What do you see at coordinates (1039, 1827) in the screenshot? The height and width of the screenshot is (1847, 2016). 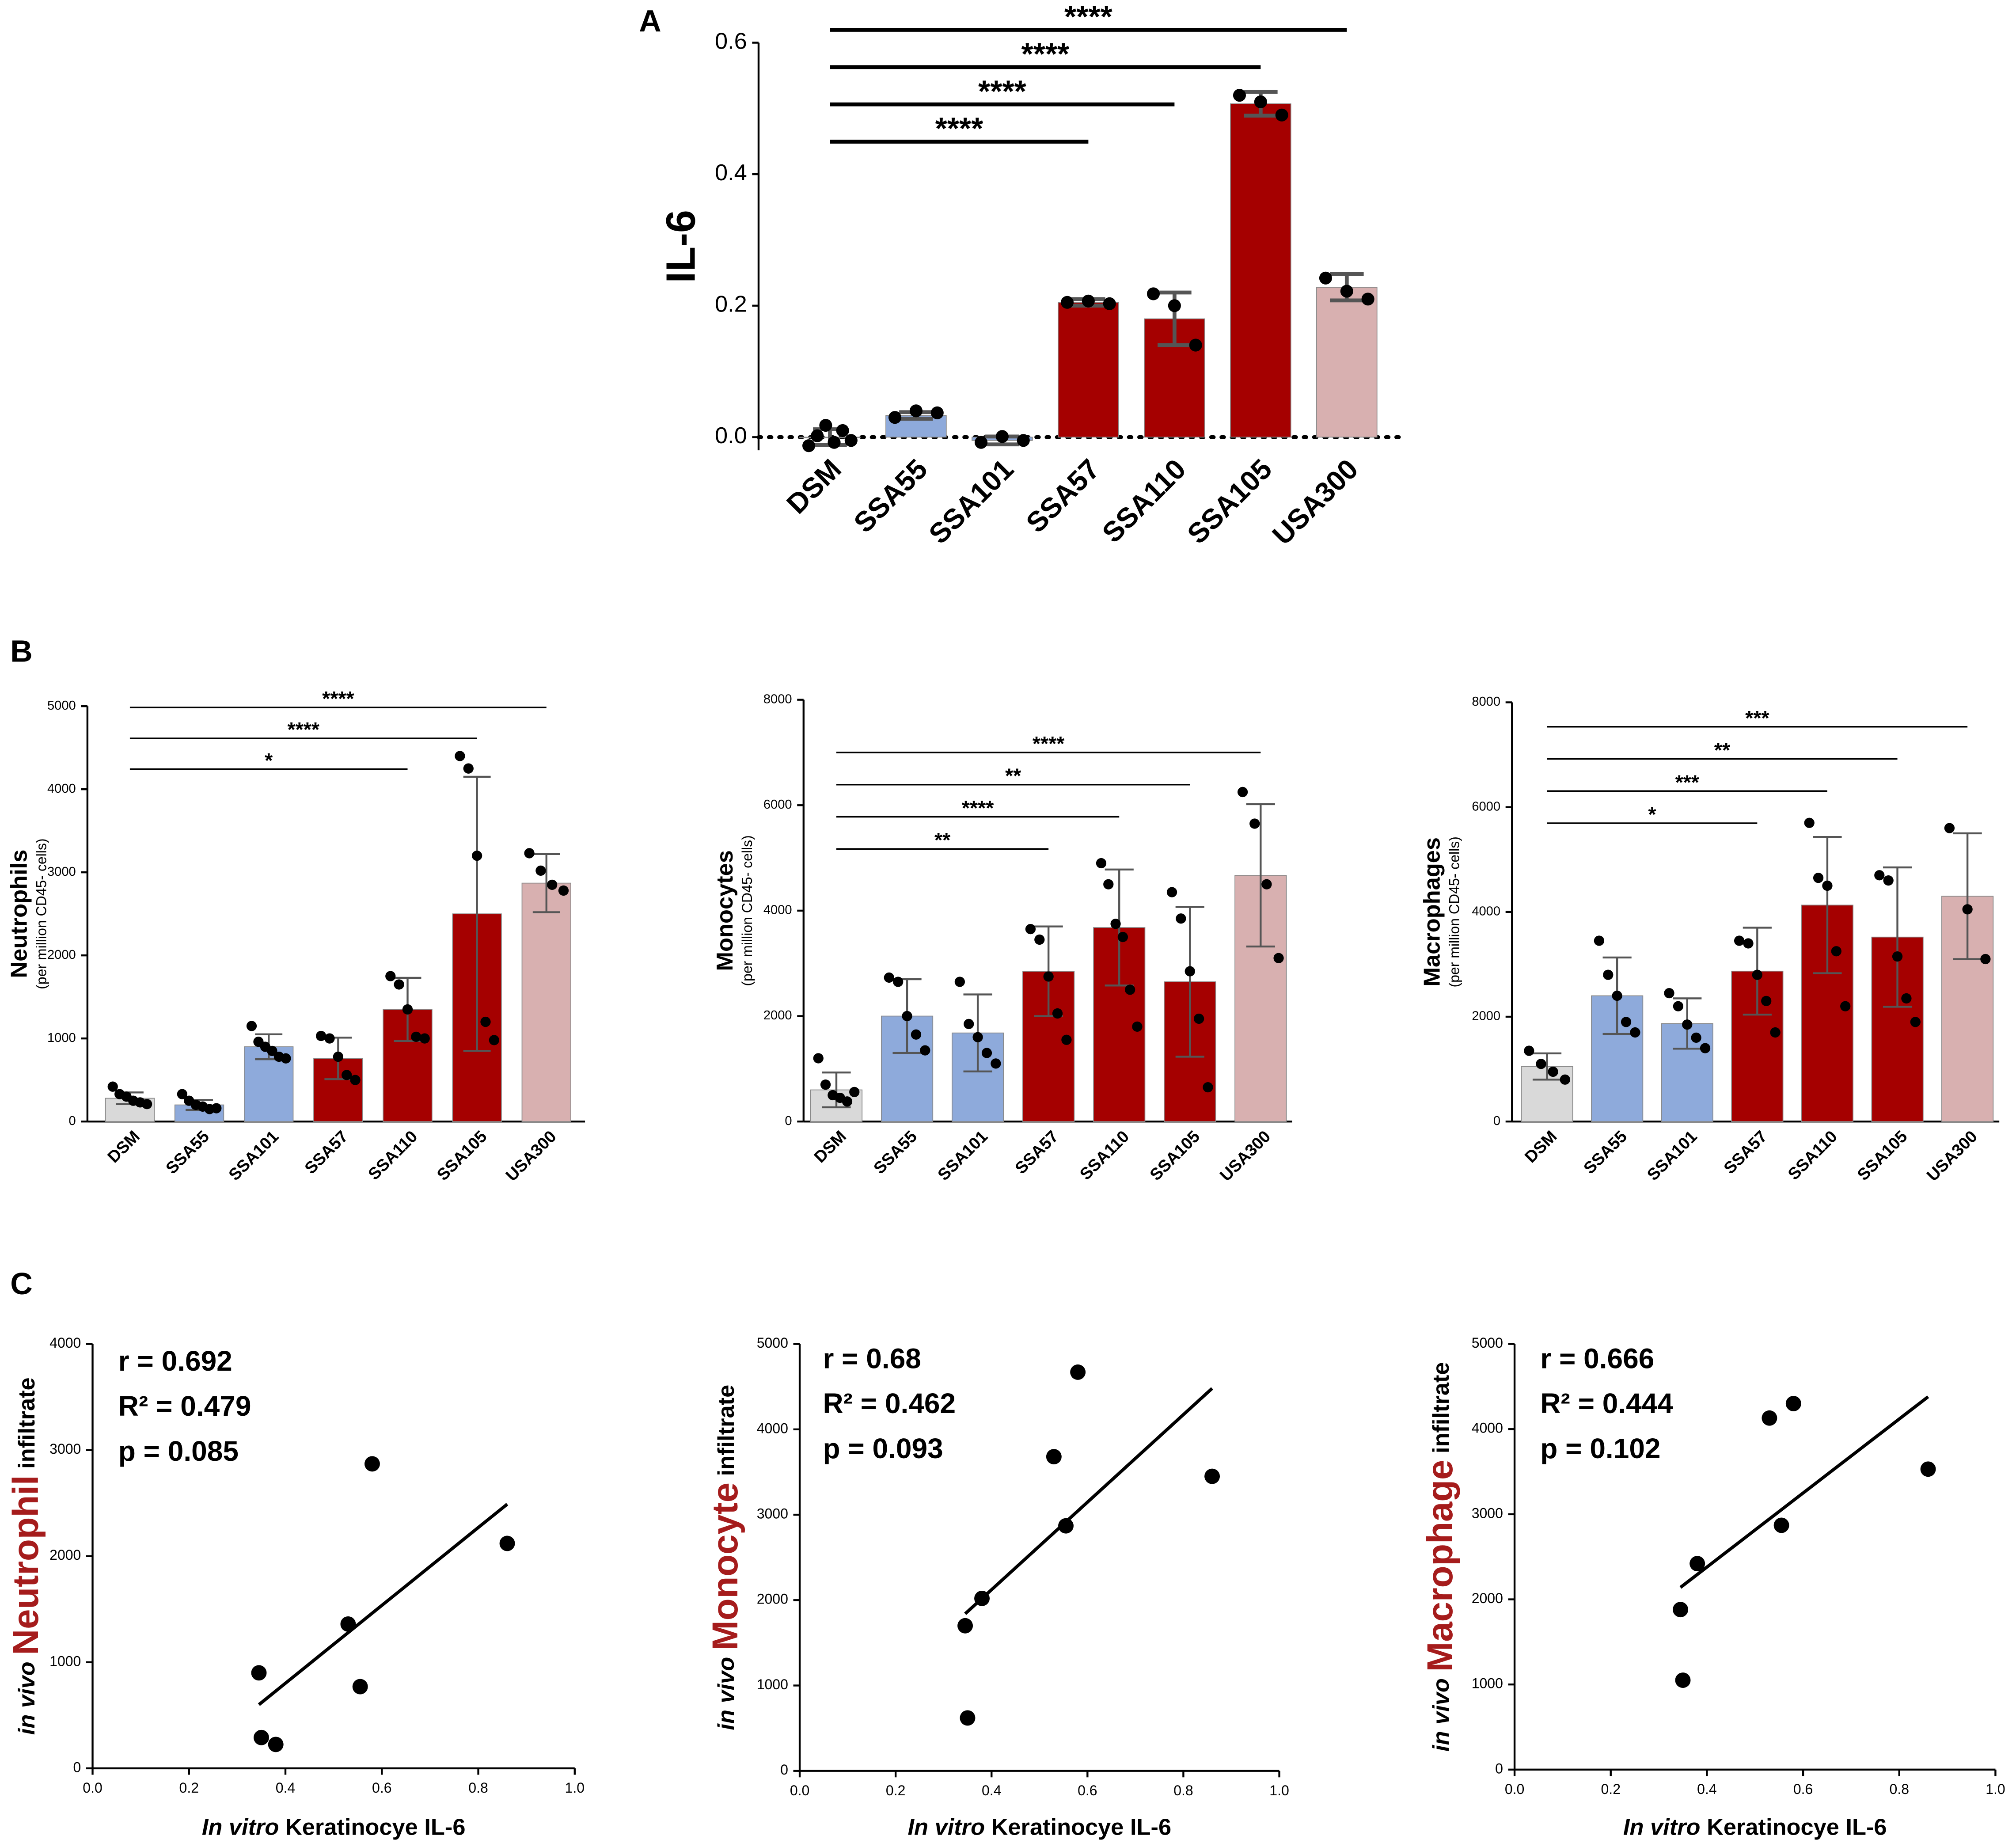 I see `x-axis-label: In vitro Keratinocye IL-6` at bounding box center [1039, 1827].